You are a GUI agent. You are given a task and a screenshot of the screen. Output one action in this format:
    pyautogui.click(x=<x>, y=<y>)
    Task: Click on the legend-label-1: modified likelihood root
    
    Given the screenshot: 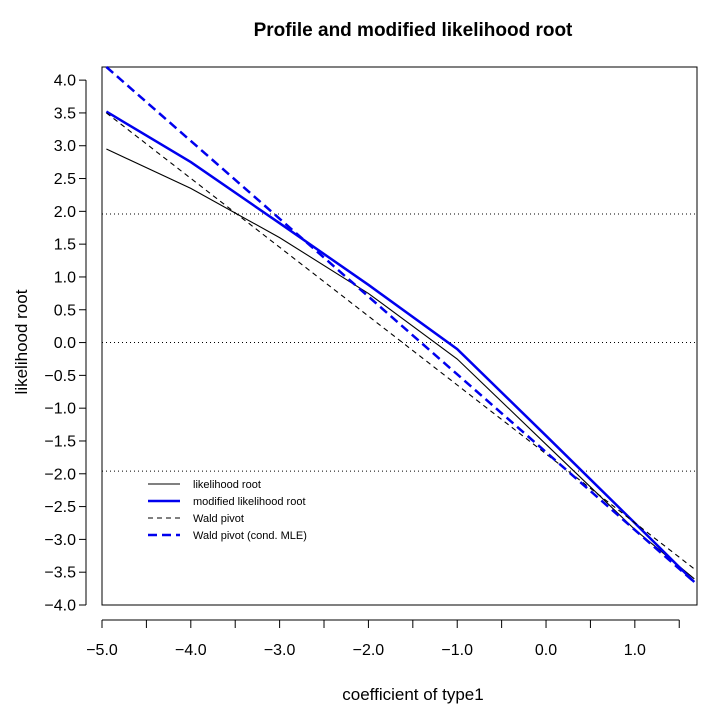 What is the action you would take?
    pyautogui.click(x=249, y=502)
    